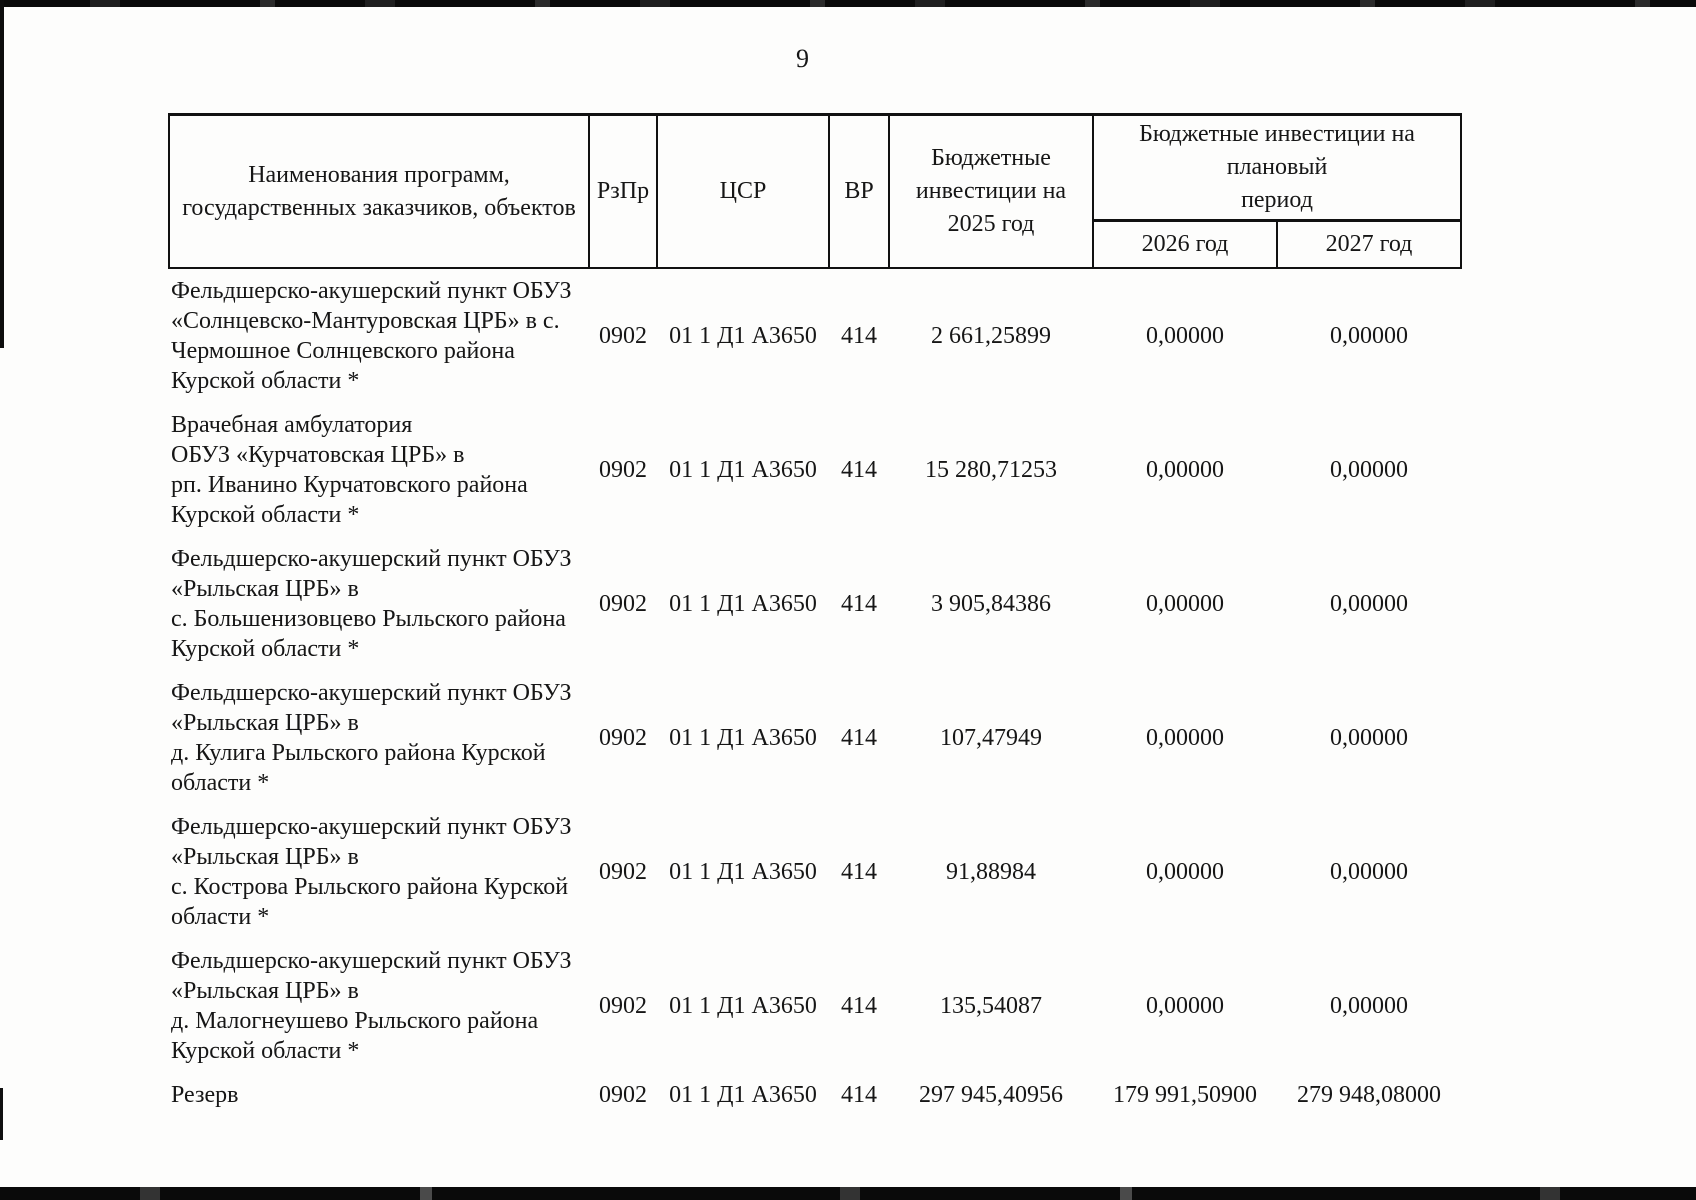 This screenshot has width=1696, height=1200. I want to click on investment-2025: 297 945,40956, so click(991, 1095).